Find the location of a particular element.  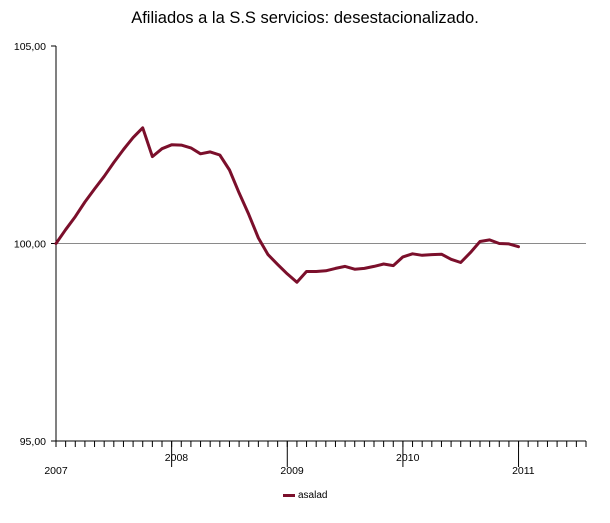

legend: asalad is located at coordinates (305, 495).